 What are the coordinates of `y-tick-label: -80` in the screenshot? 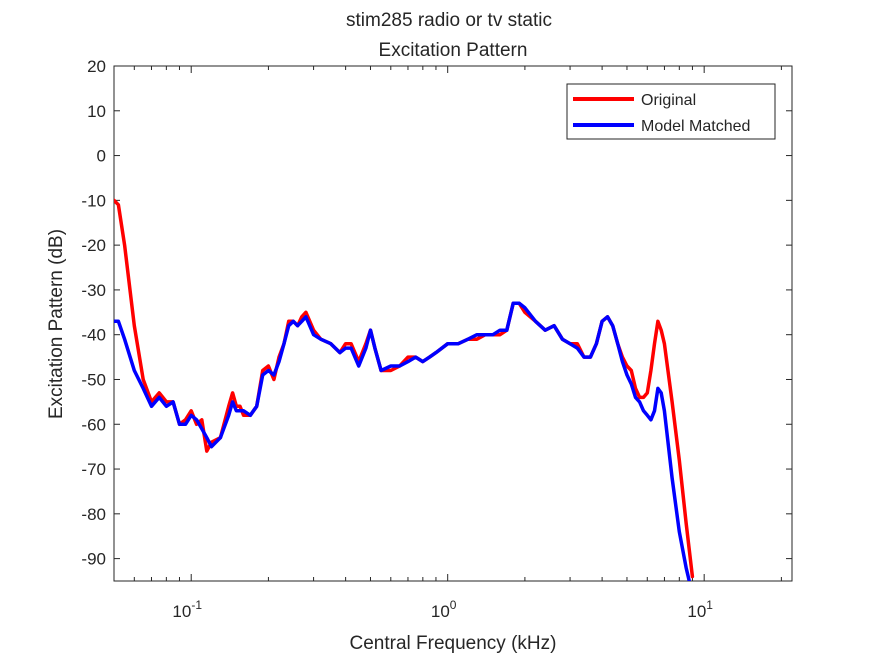 It's located at (93, 514).